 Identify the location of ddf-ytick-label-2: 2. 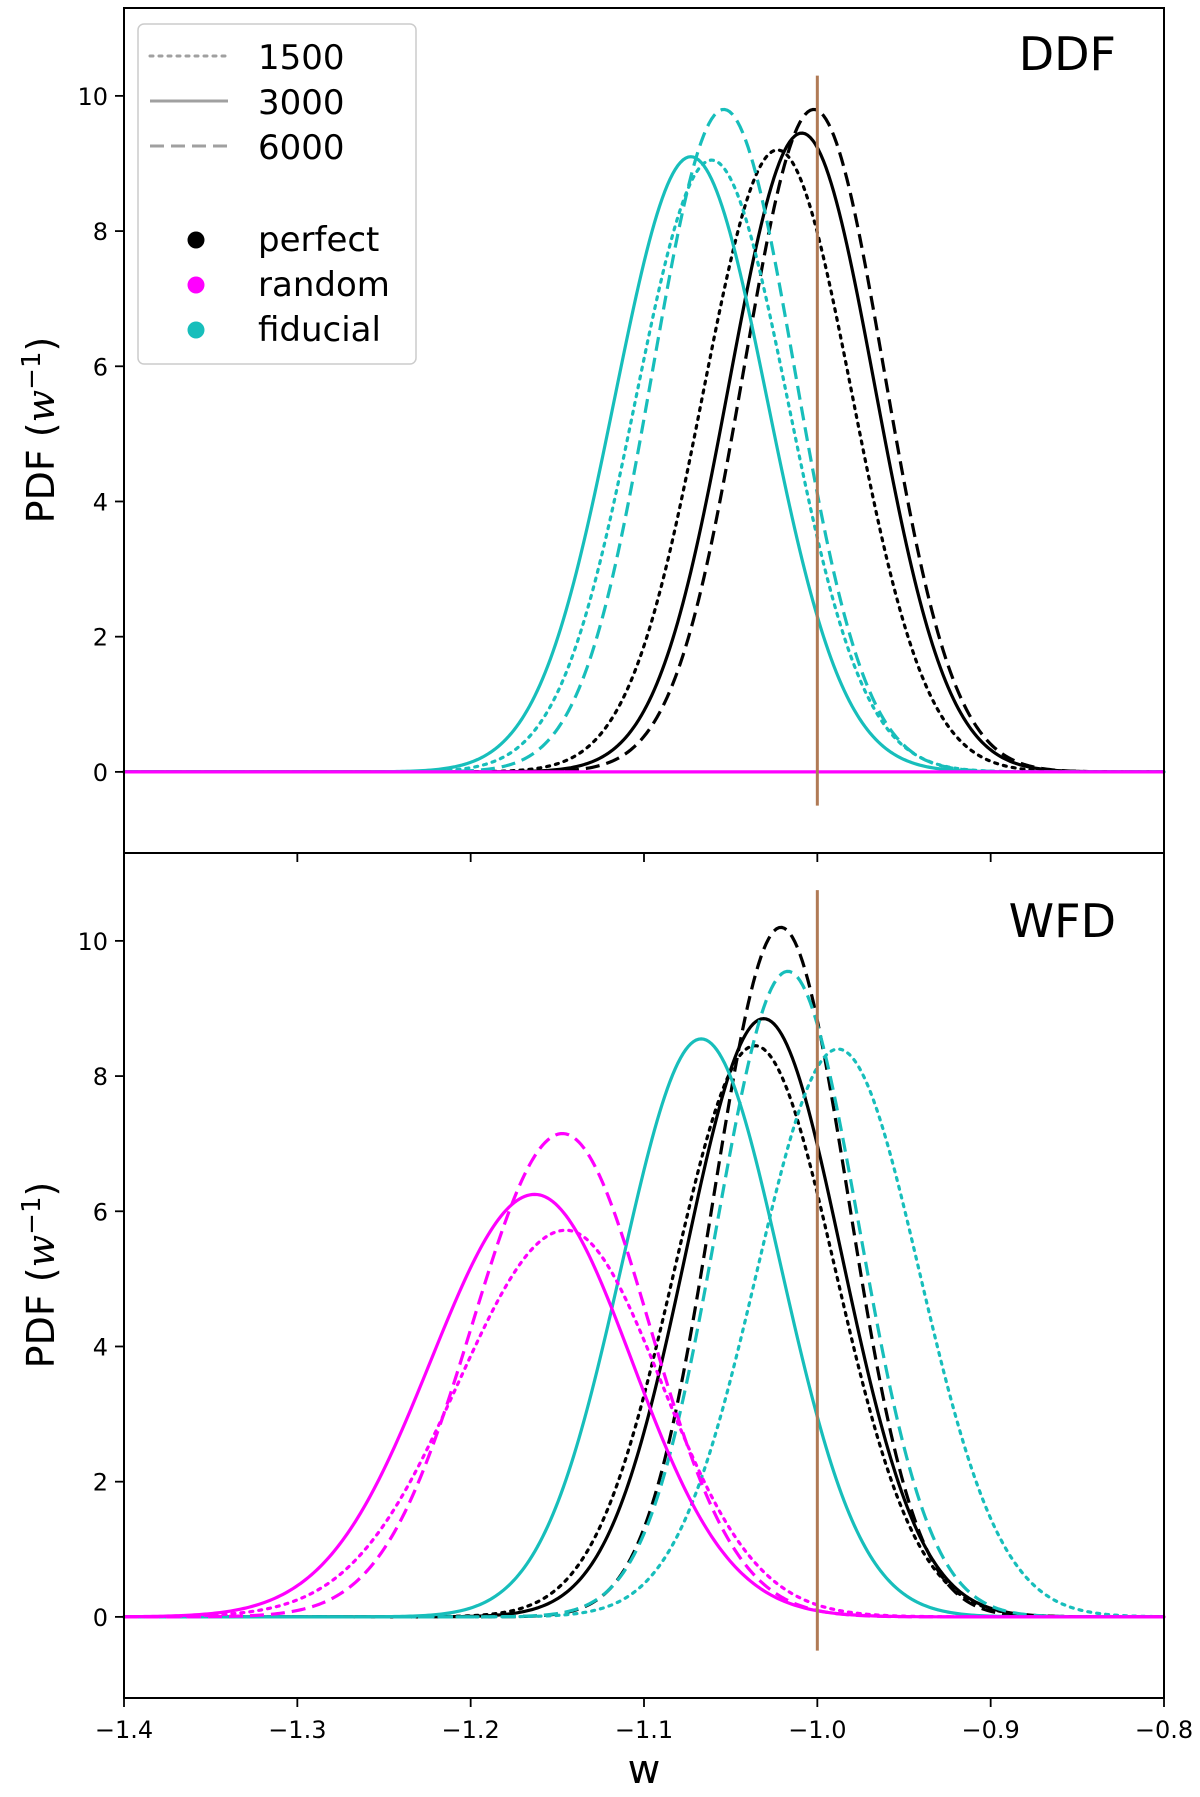
(100, 638).